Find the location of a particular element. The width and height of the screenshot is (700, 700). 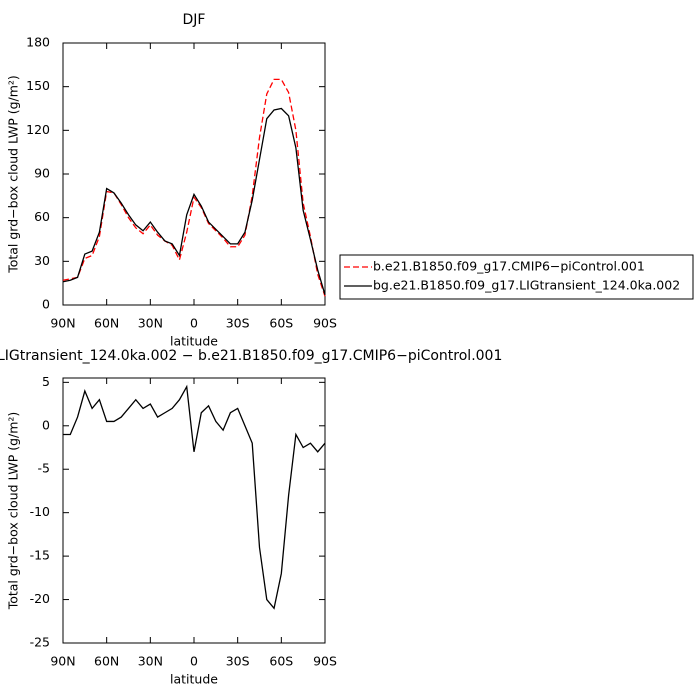

legend-box is located at coordinates (516, 277).